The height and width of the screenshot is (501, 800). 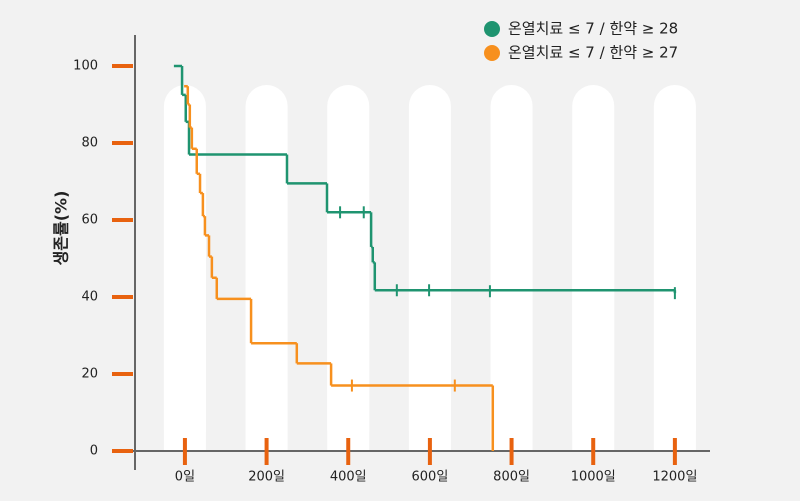 I want to click on y-tick-label: 40, so click(x=89, y=297).